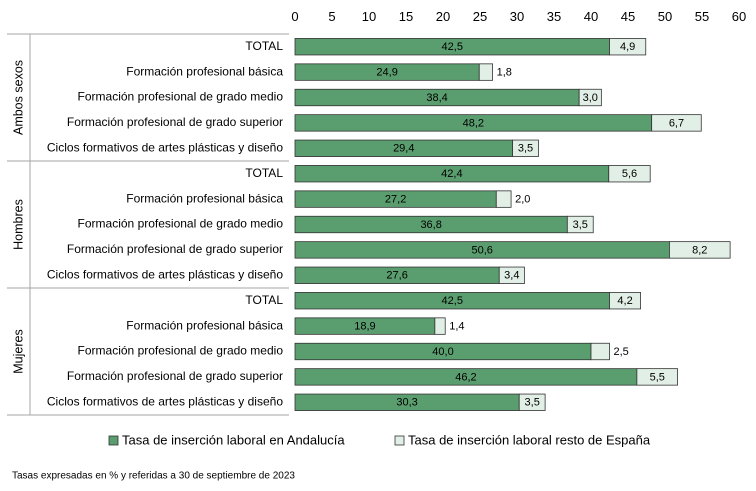  Describe the element at coordinates (517, 16) in the screenshot. I see `x-tick-label: 30` at that location.